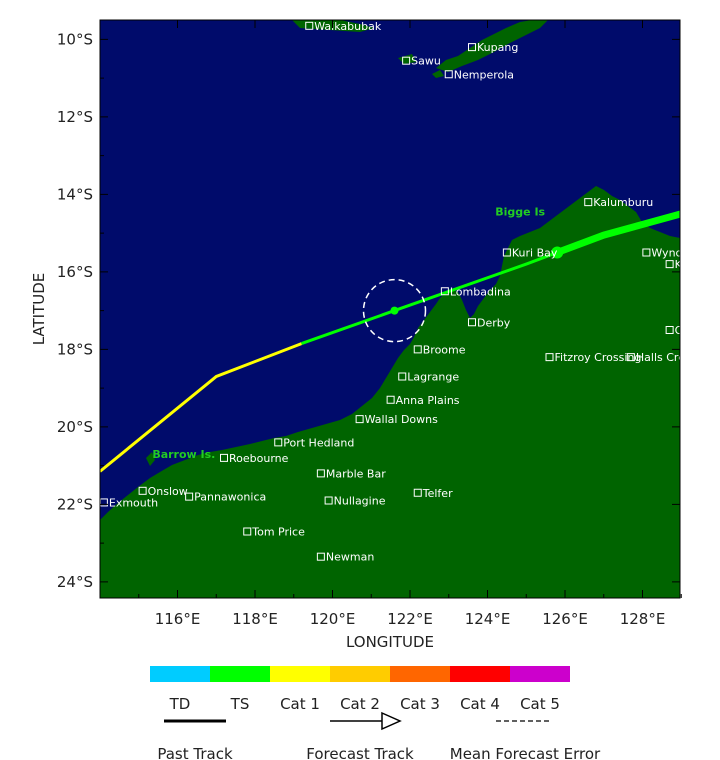  What do you see at coordinates (356, 473) in the screenshot?
I see `place-label: Marble Bar` at bounding box center [356, 473].